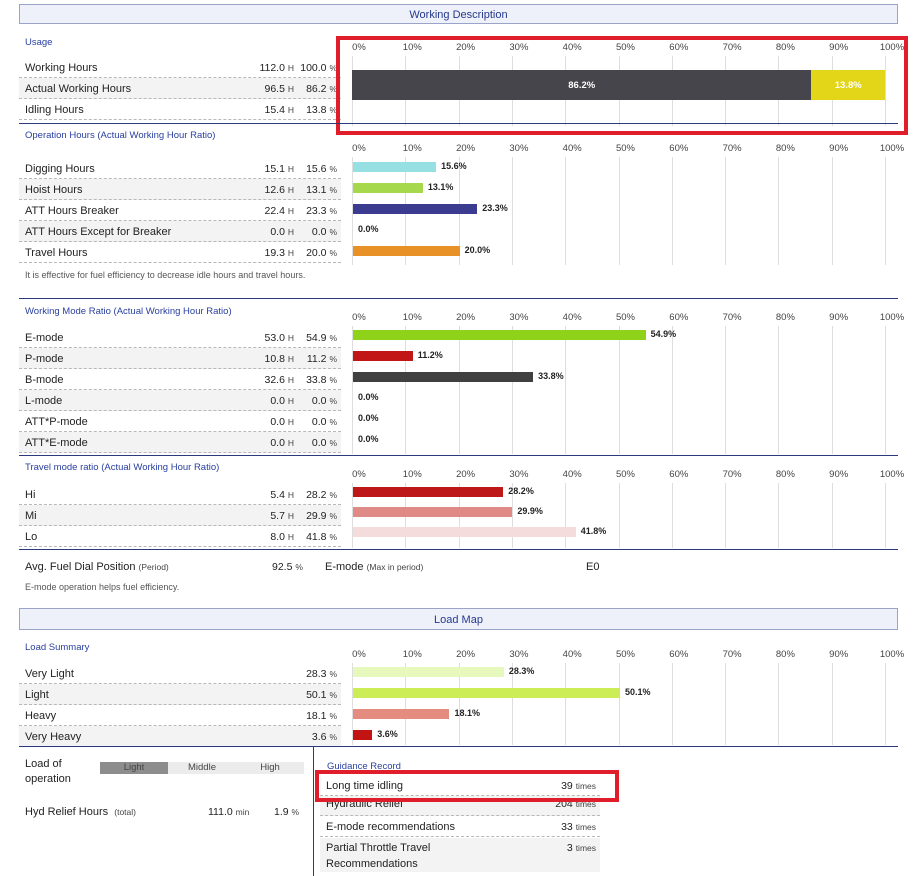  I want to click on highlight-box-usage, so click(622, 85).